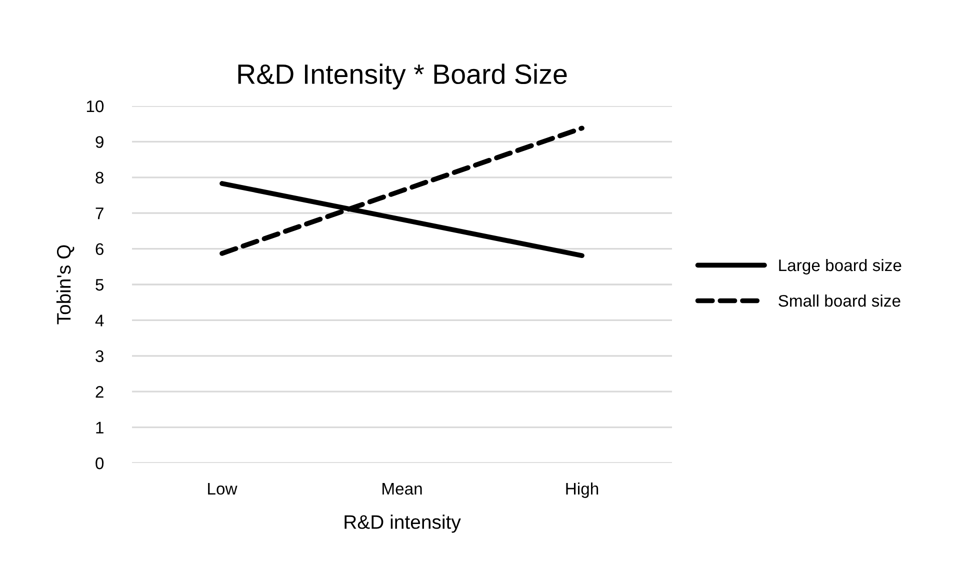 Image resolution: width=963 pixels, height=578 pixels. What do you see at coordinates (95, 106) in the screenshot?
I see `y-tick-label: 10` at bounding box center [95, 106].